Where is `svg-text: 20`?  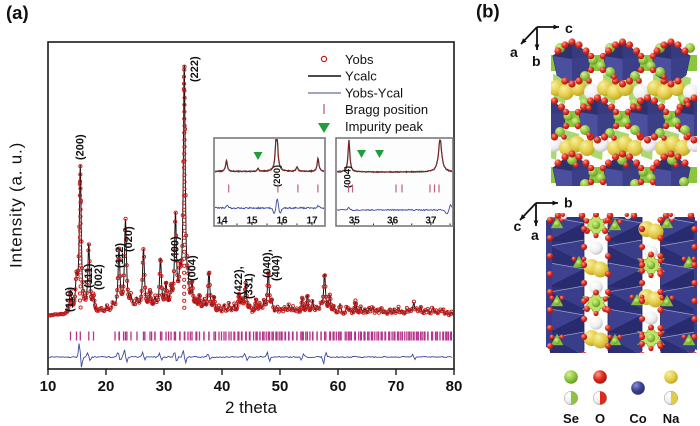 svg-text: 20 is located at coordinates (106, 386).